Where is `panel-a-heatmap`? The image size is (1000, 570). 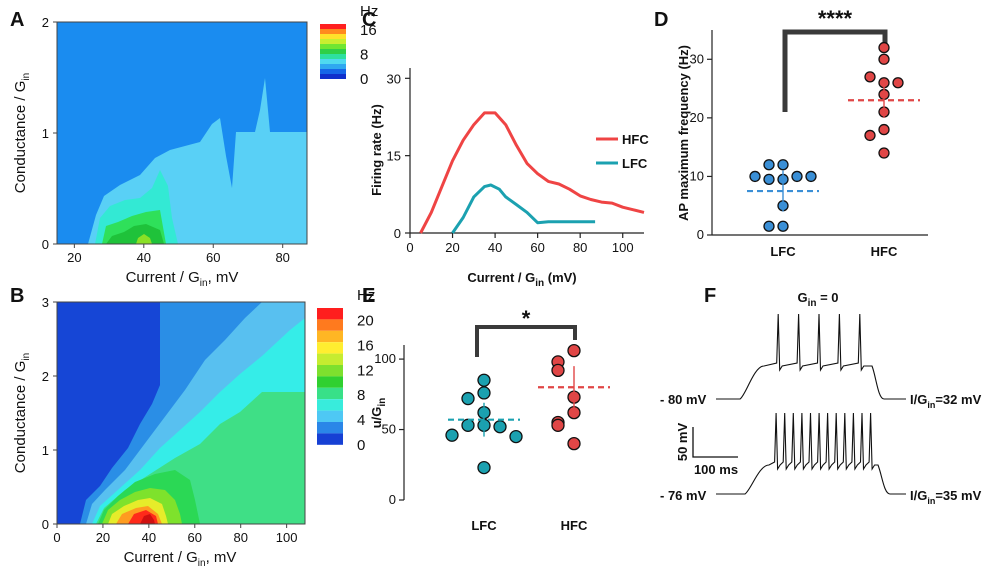 panel-a-heatmap is located at coordinates (182, 133).